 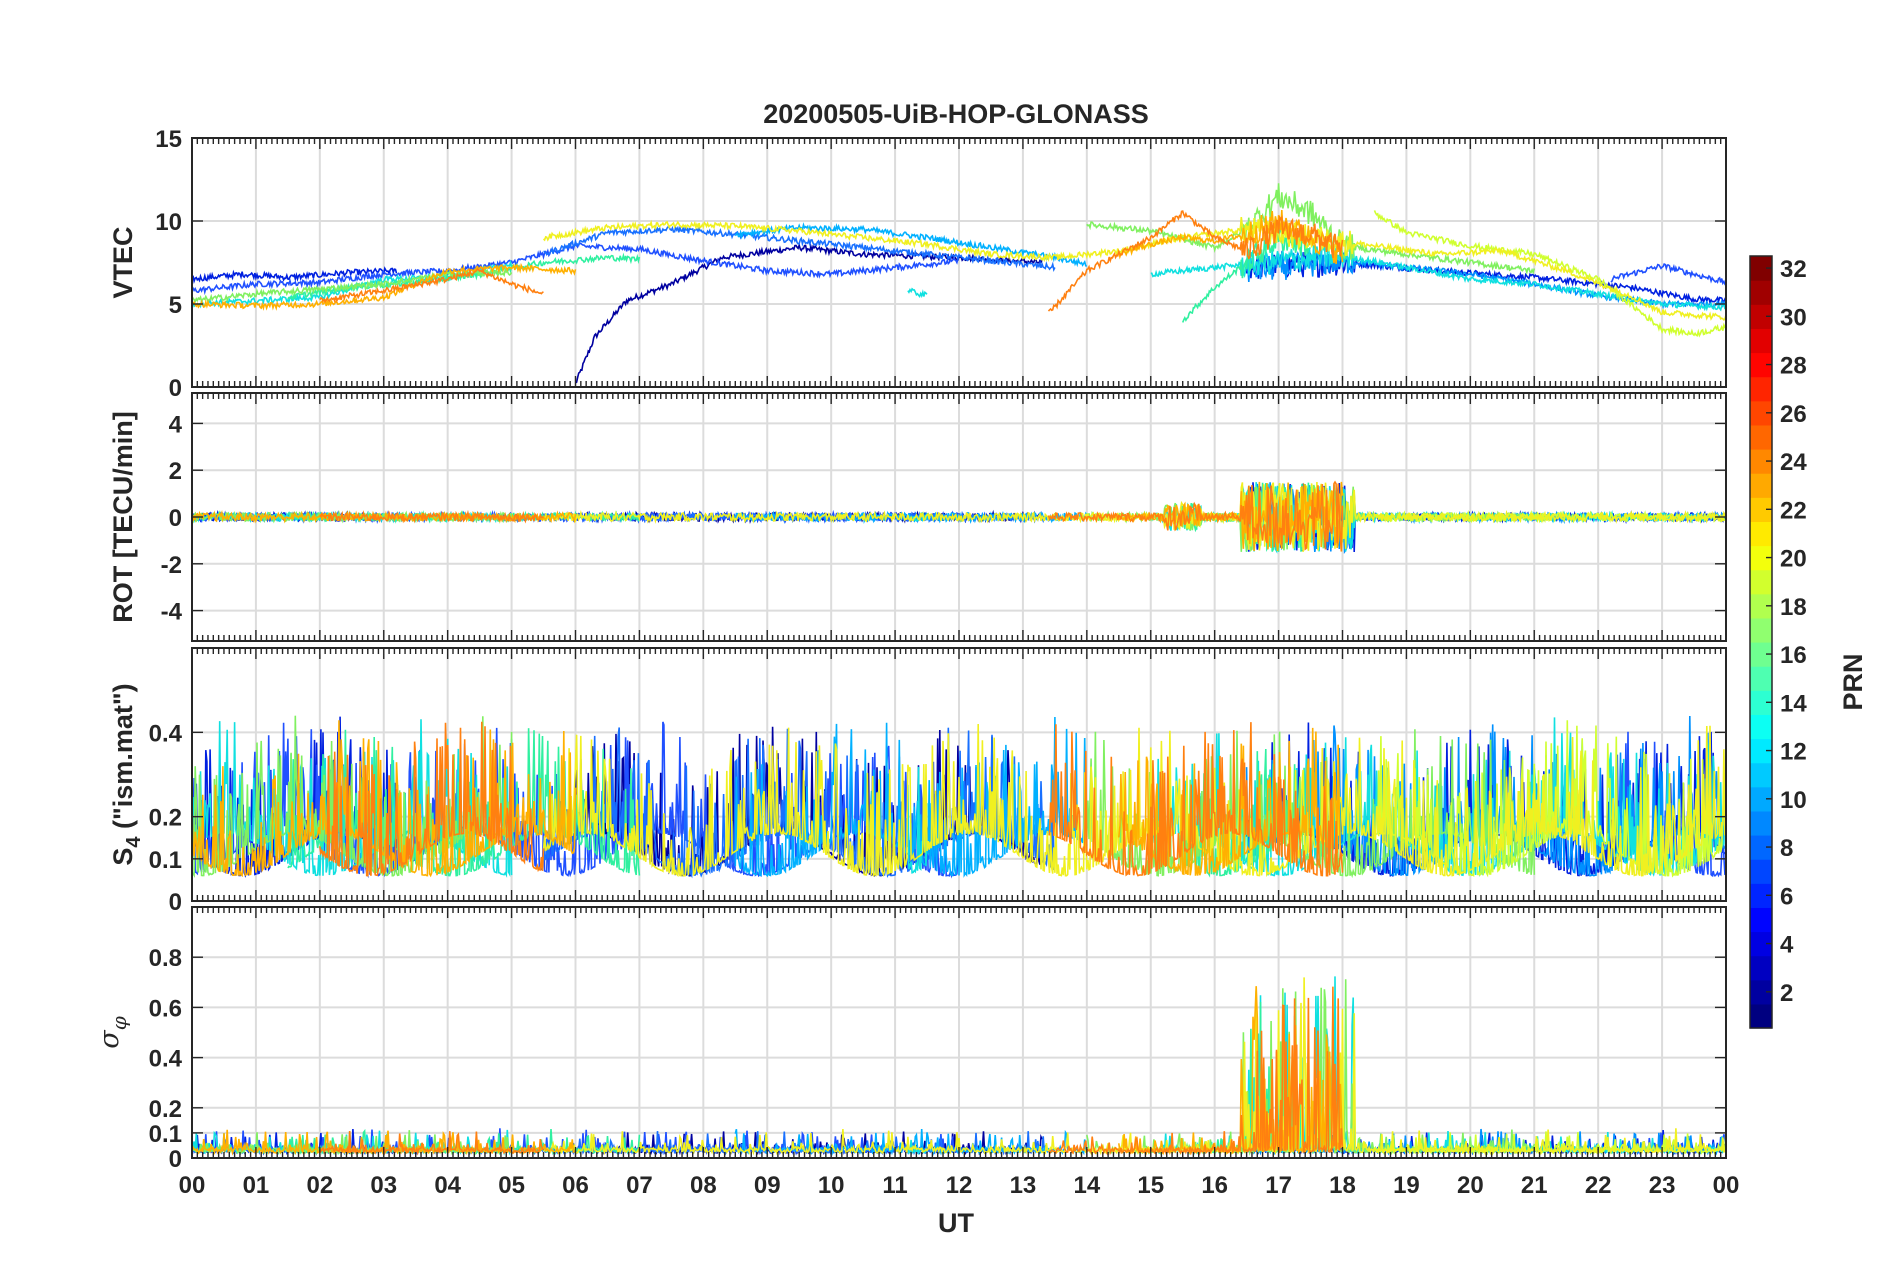 I want to click on x-tick-label: 14, so click(x=1086, y=1185).